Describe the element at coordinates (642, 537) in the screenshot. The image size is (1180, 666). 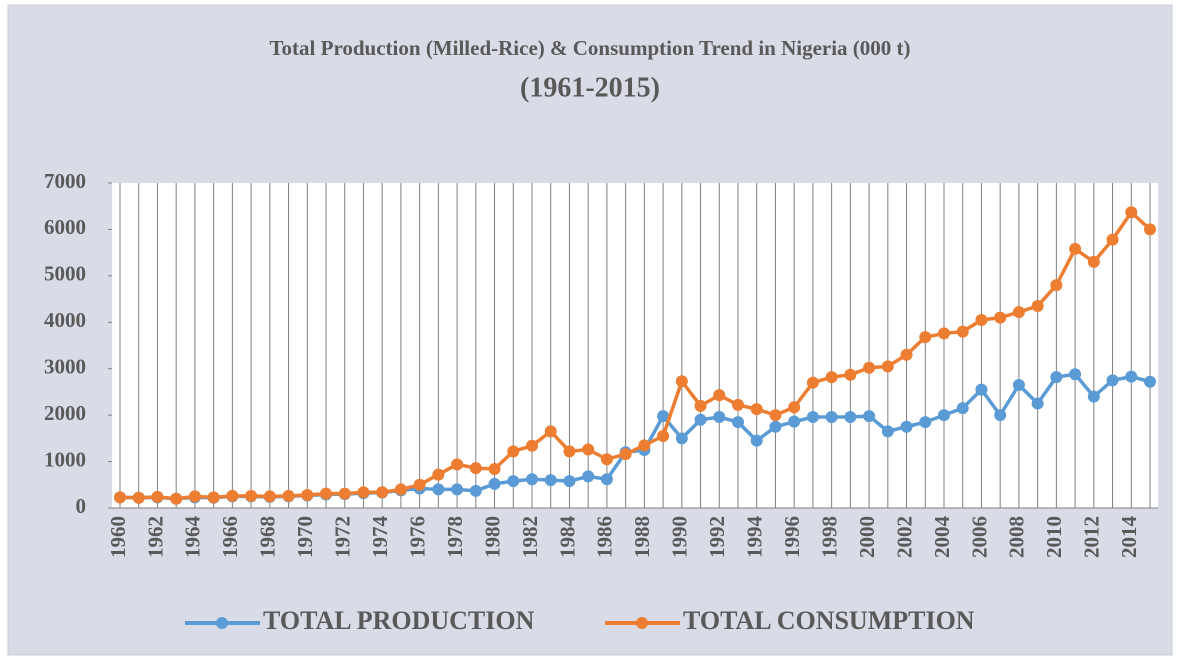
I see `x-tick-label: 1988` at that location.